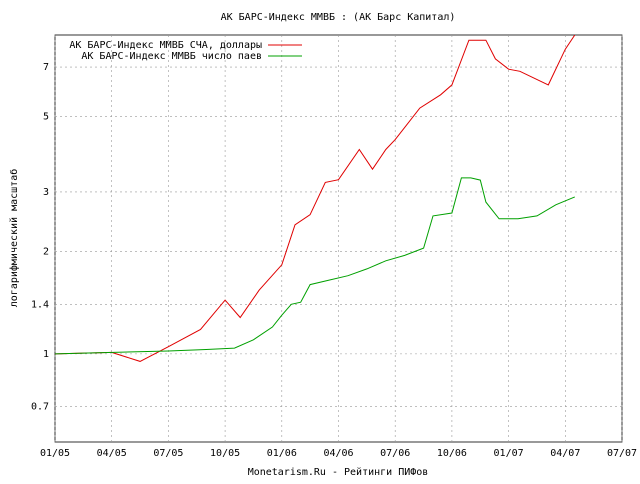 This screenshot has width=640, height=484. I want to click on x-tick-label: 04/05, so click(112, 453).